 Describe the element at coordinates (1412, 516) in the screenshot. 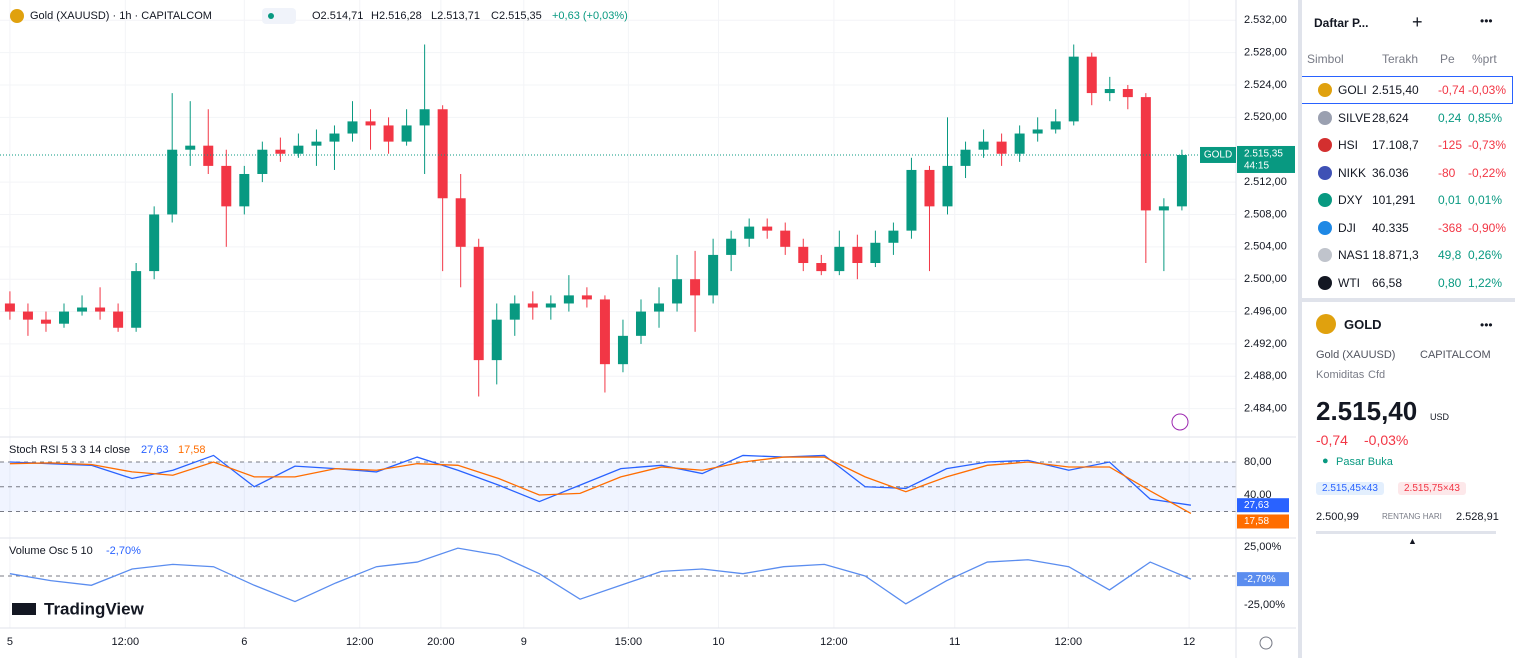

I see `range-title: RENTANG HARI` at that location.